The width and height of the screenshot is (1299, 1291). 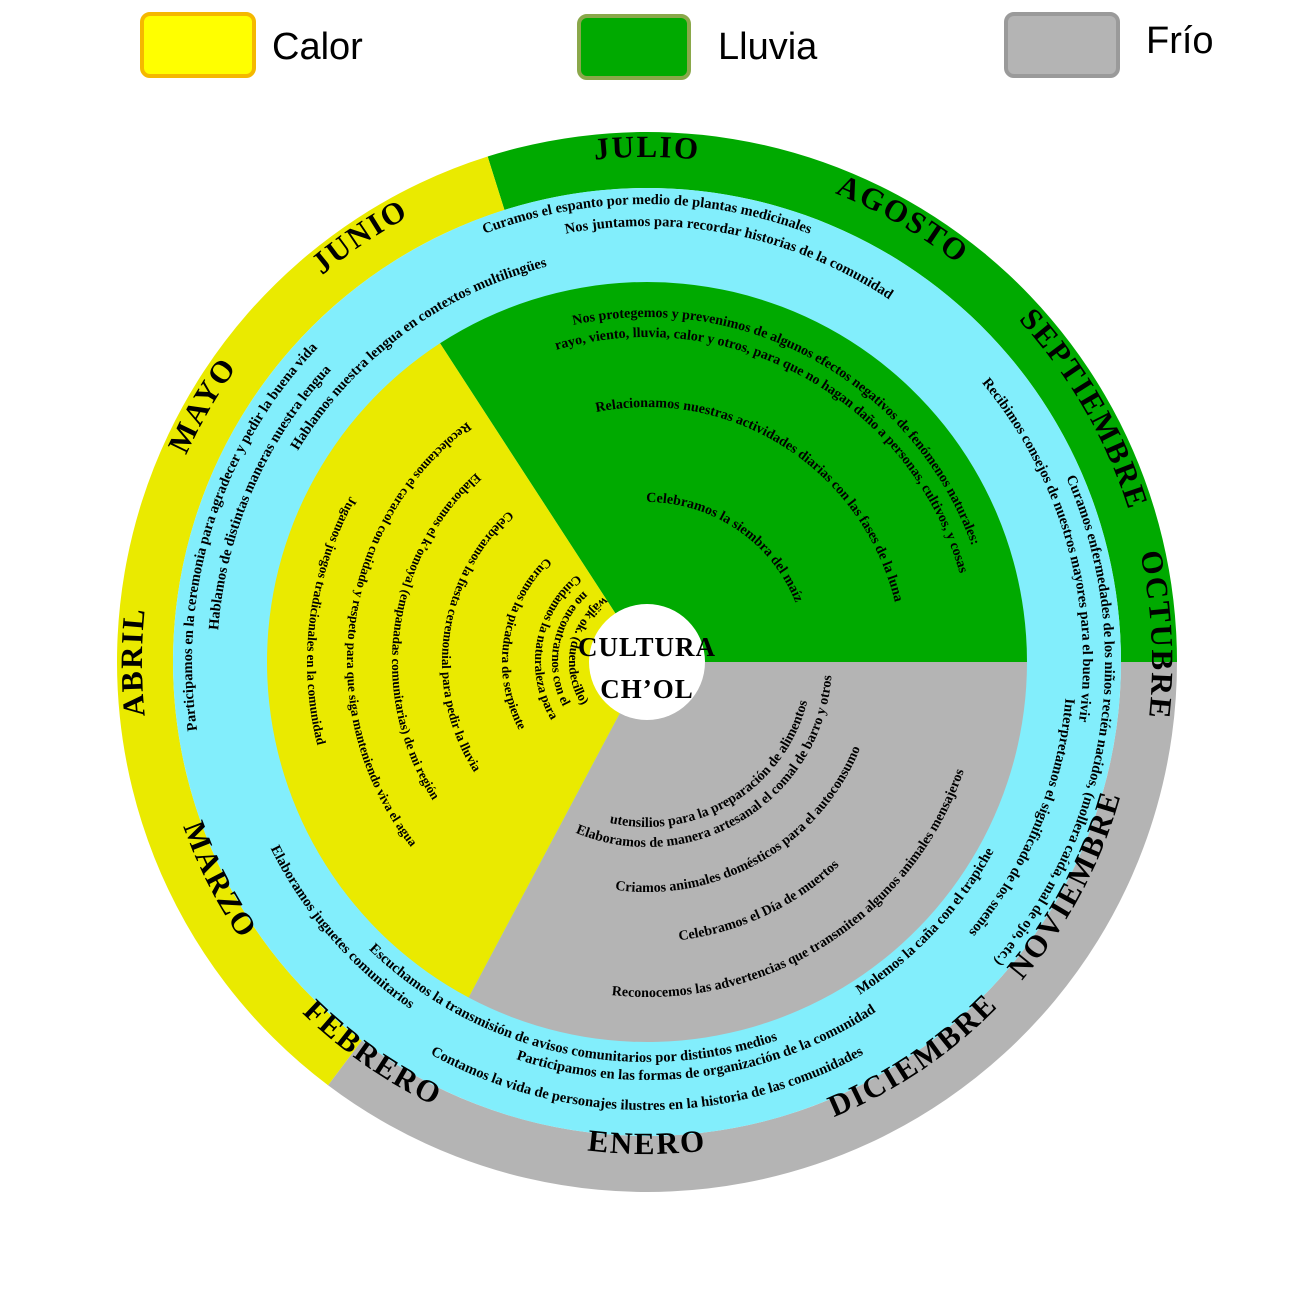 I want to click on center-hub, so click(x=647, y=662).